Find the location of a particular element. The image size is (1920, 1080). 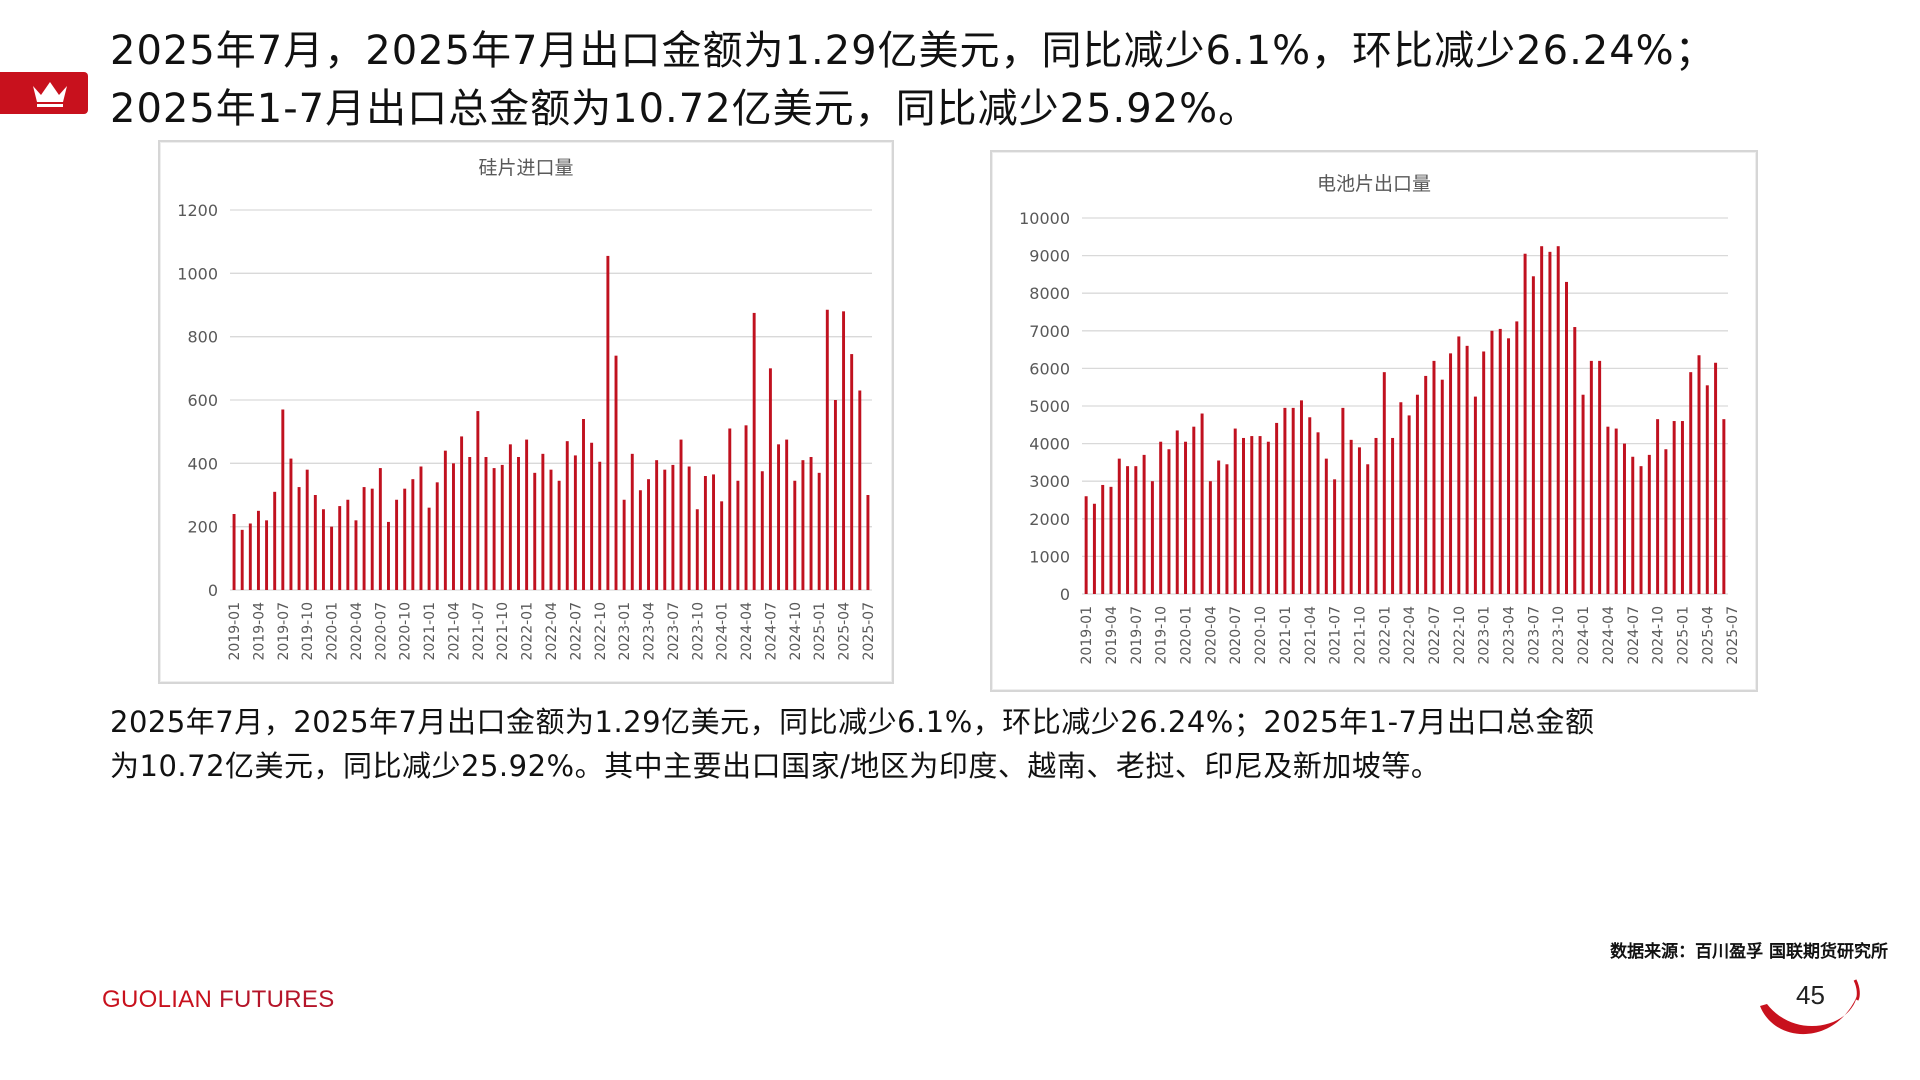

y-tick-label: 5000 is located at coordinates (1049, 406).